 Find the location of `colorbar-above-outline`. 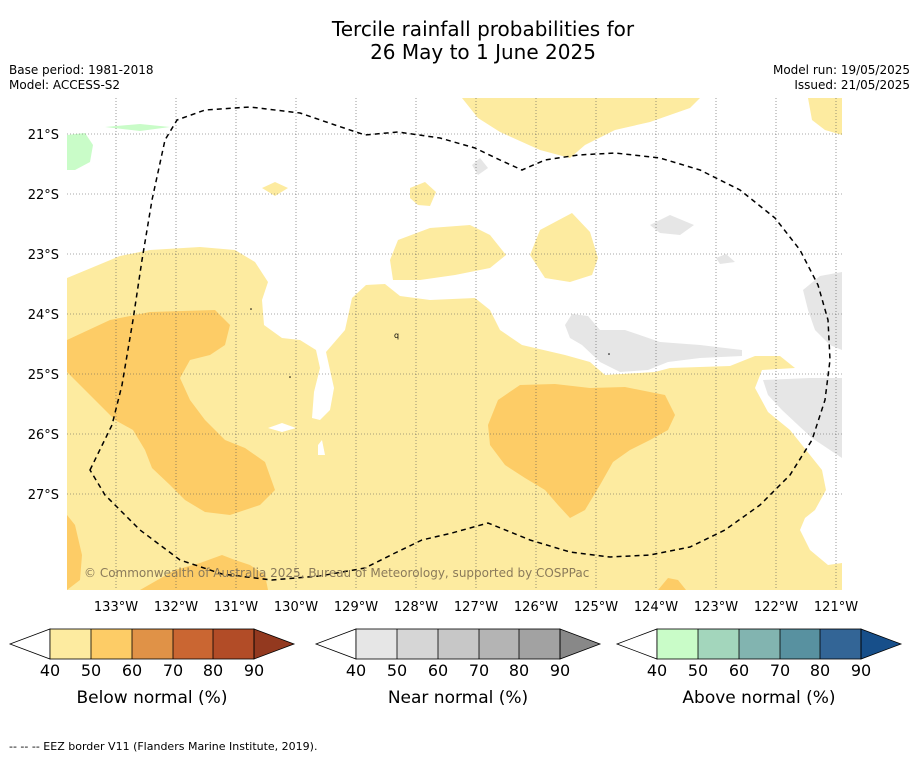

colorbar-above-outline is located at coordinates (759, 644).